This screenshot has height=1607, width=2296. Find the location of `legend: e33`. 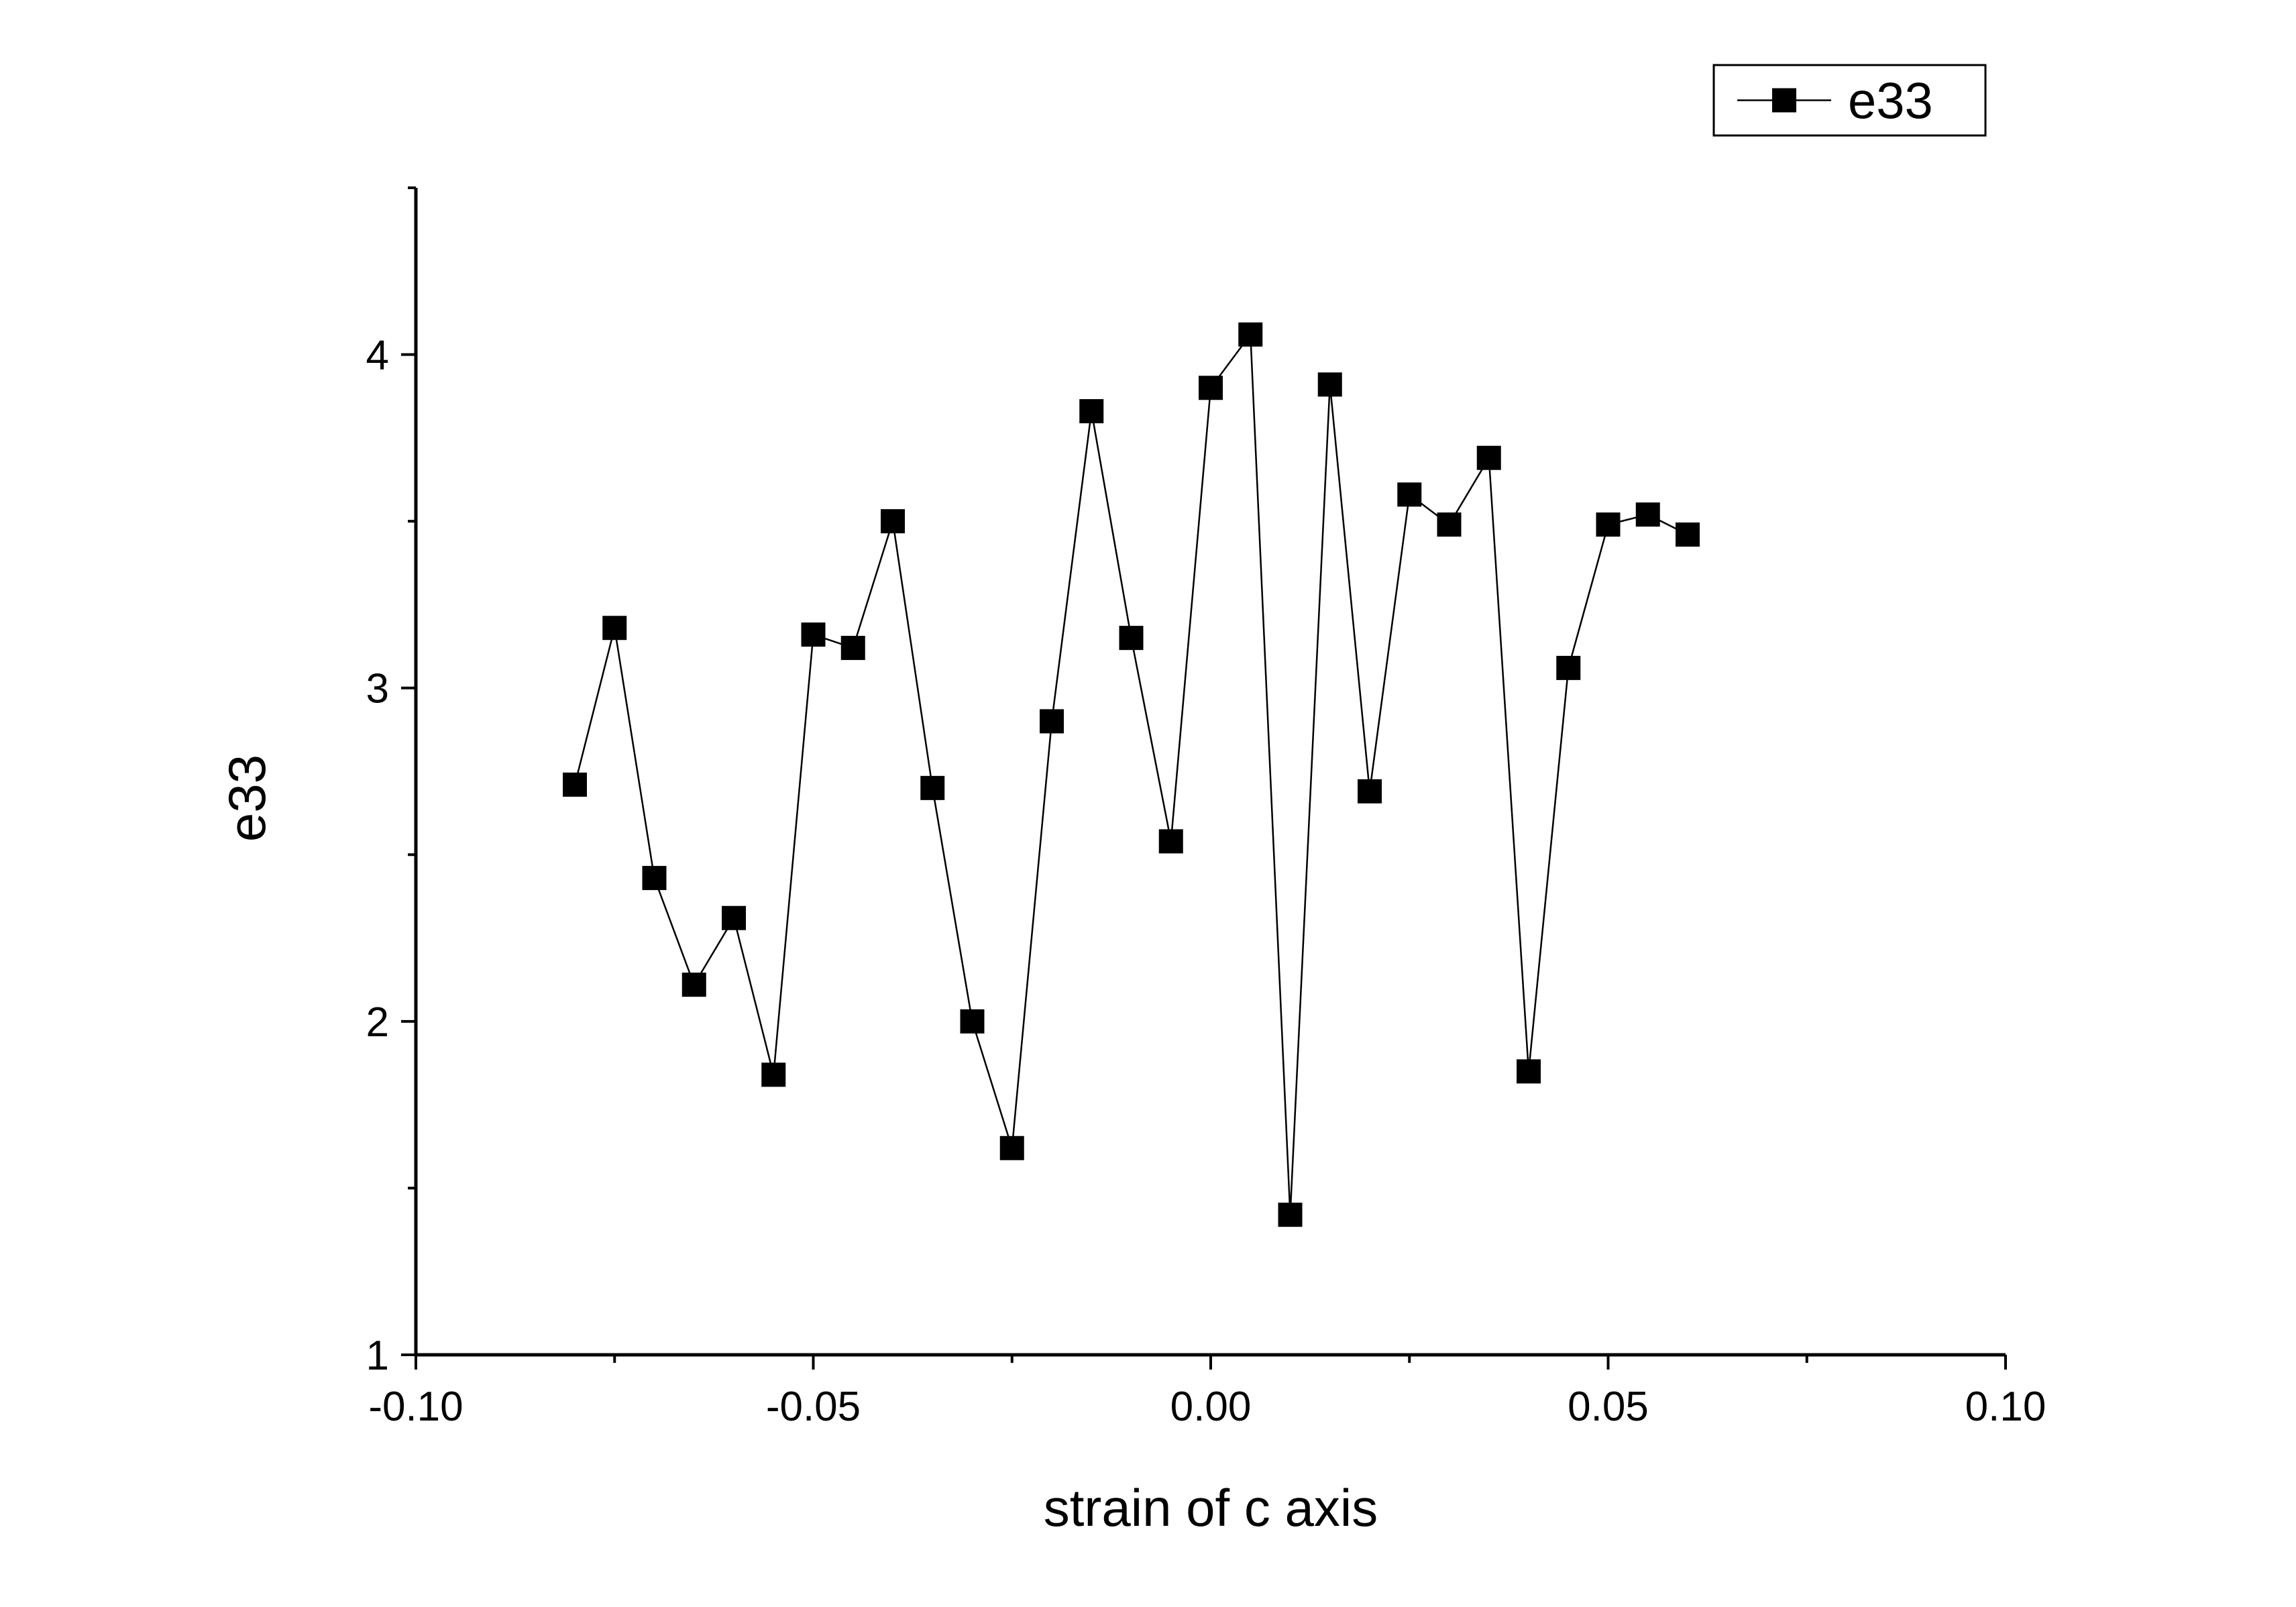

legend: e33 is located at coordinates (1850, 101).